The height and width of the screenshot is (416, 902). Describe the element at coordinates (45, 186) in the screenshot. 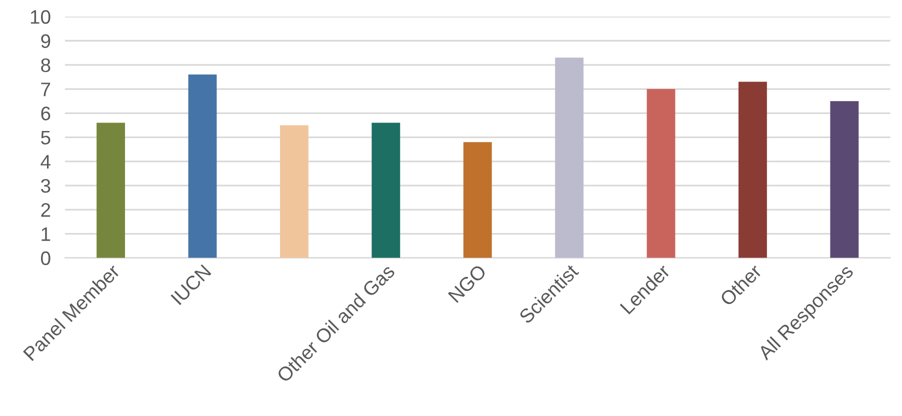

I see `y-tick-label: 3` at that location.